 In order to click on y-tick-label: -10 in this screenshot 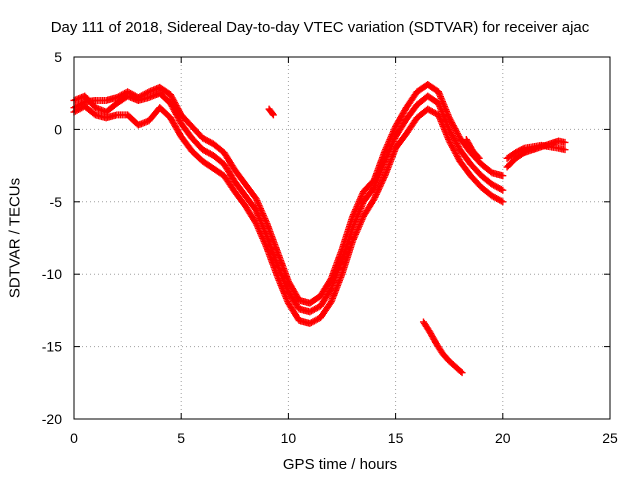, I will do `click(52, 274)`.